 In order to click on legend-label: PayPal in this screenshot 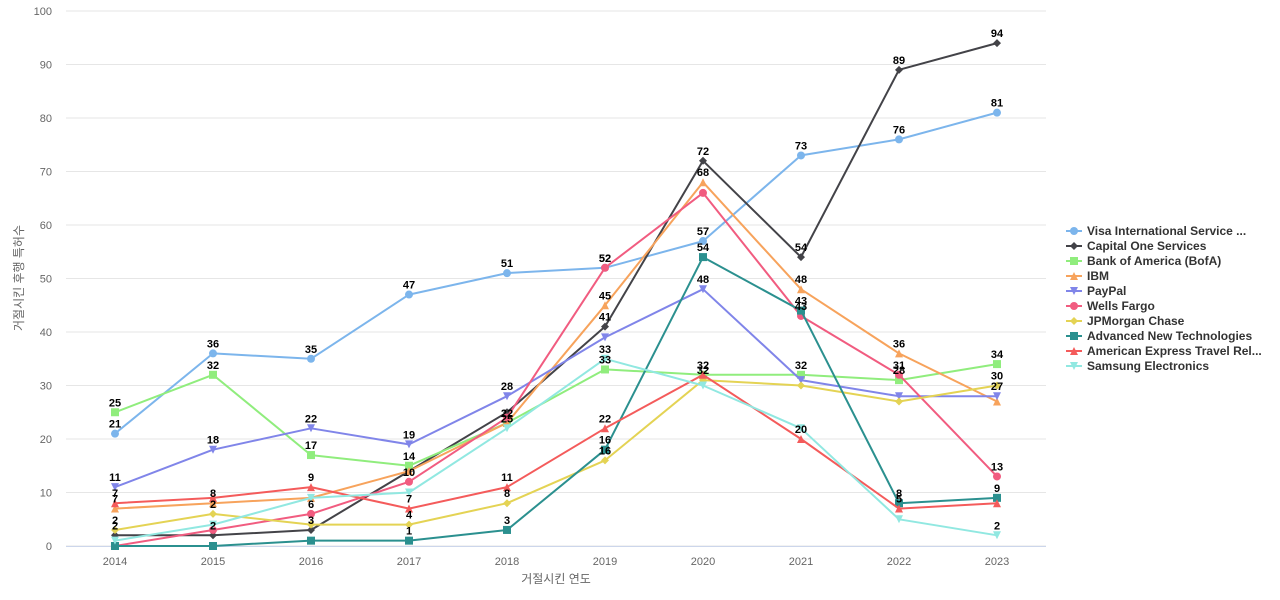, I will do `click(1106, 291)`.